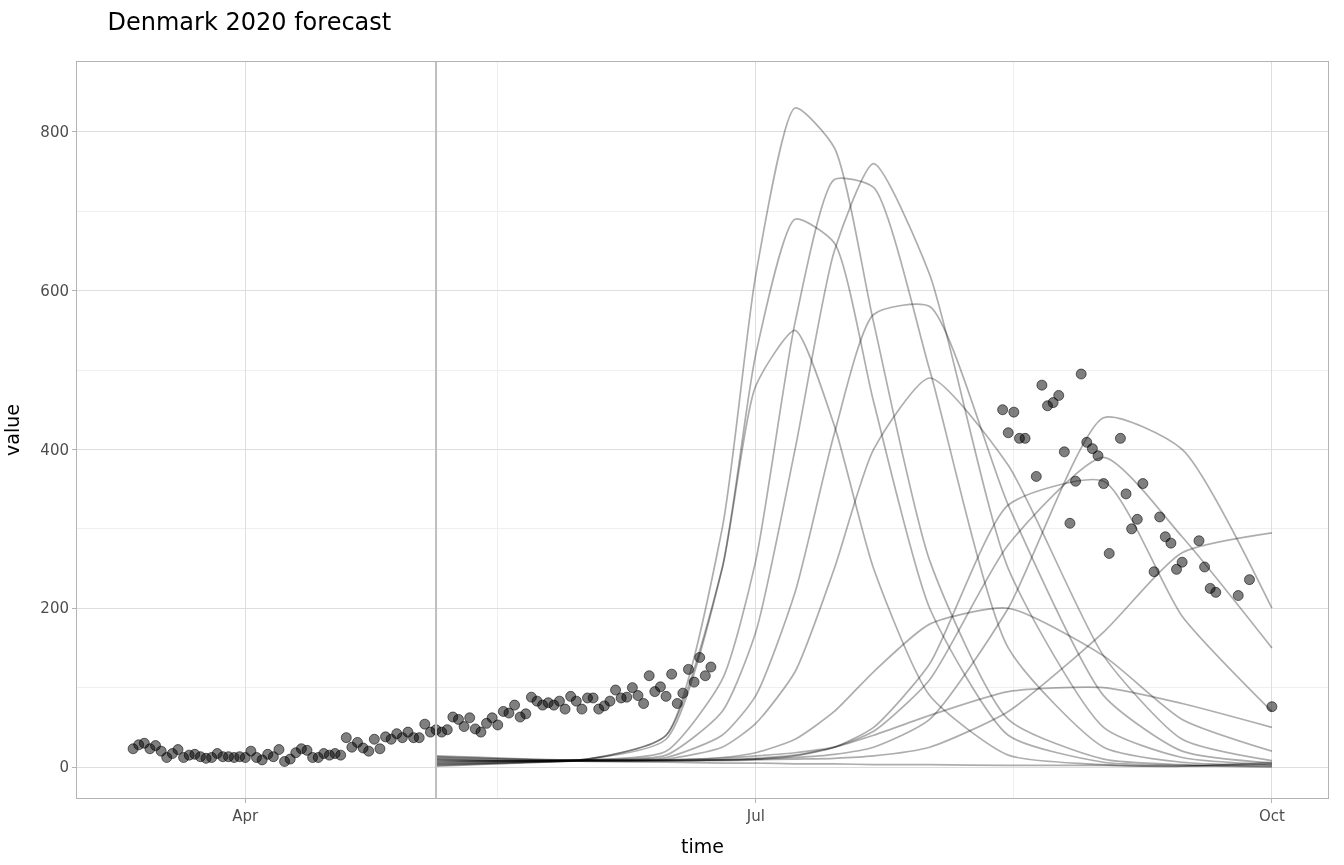  What do you see at coordinates (1271, 816) in the screenshot?
I see `x-tick-label: Oct` at bounding box center [1271, 816].